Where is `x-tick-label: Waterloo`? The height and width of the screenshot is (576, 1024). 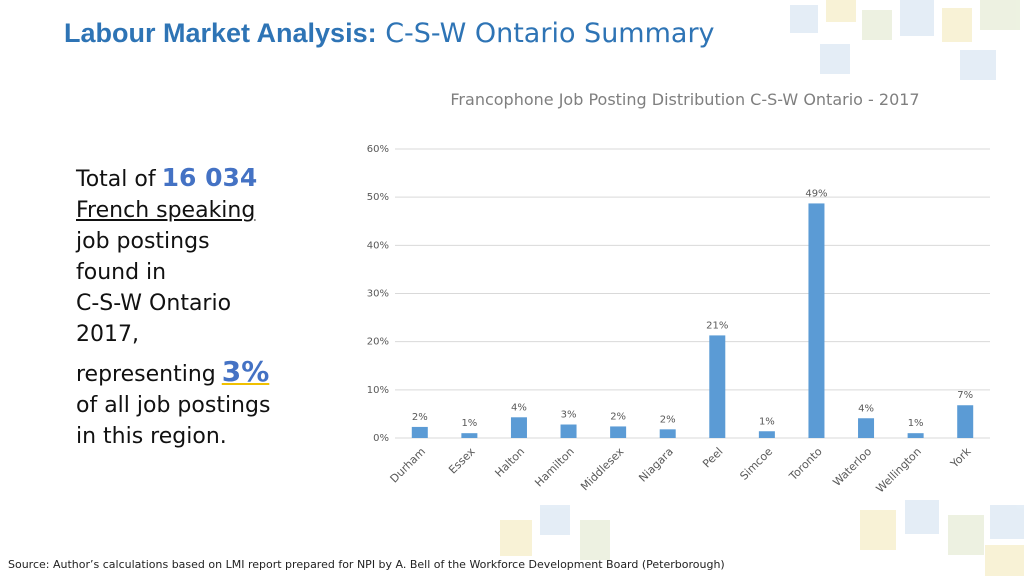
x-tick-label: Waterloo is located at coordinates (852, 467).